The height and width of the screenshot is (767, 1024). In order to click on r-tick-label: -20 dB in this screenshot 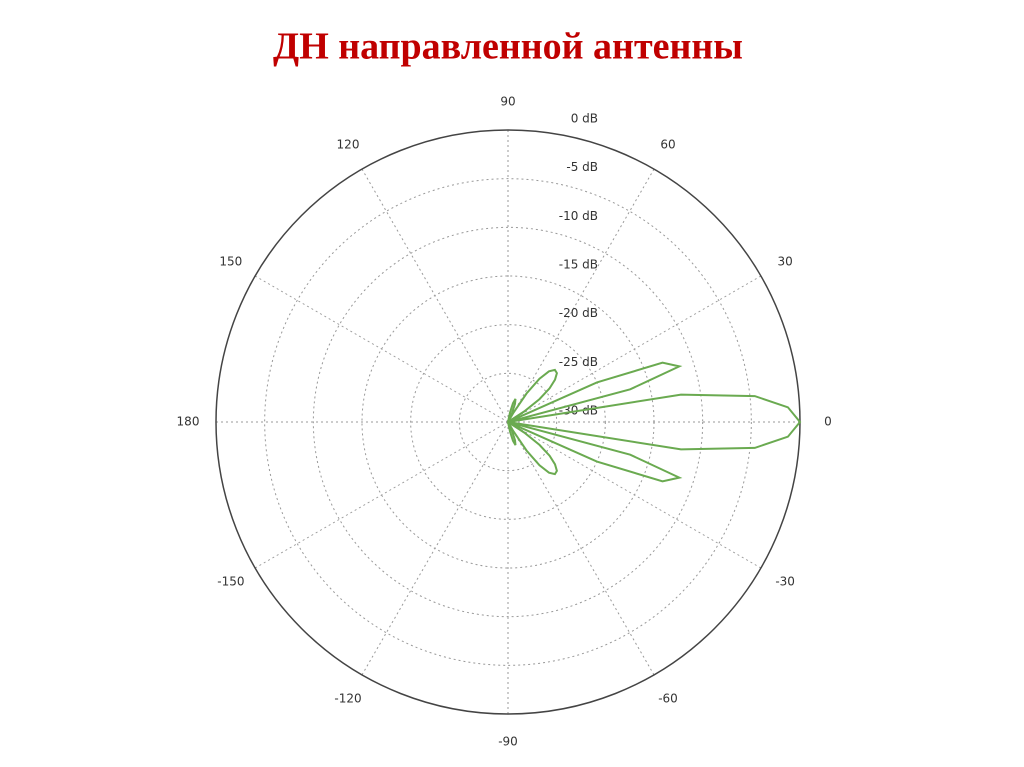, I will do `click(578, 313)`.